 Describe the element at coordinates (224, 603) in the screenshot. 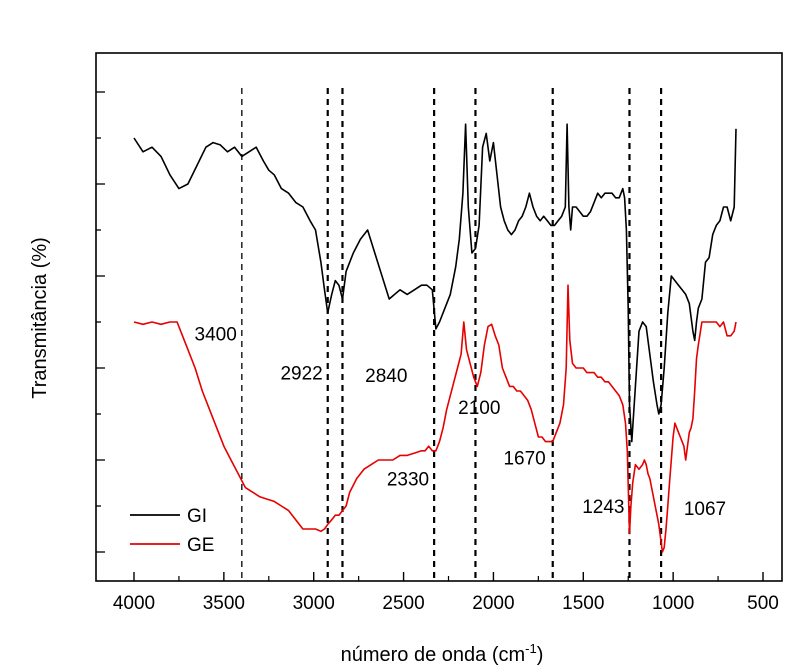

I see `x-tick-label: 3500` at that location.